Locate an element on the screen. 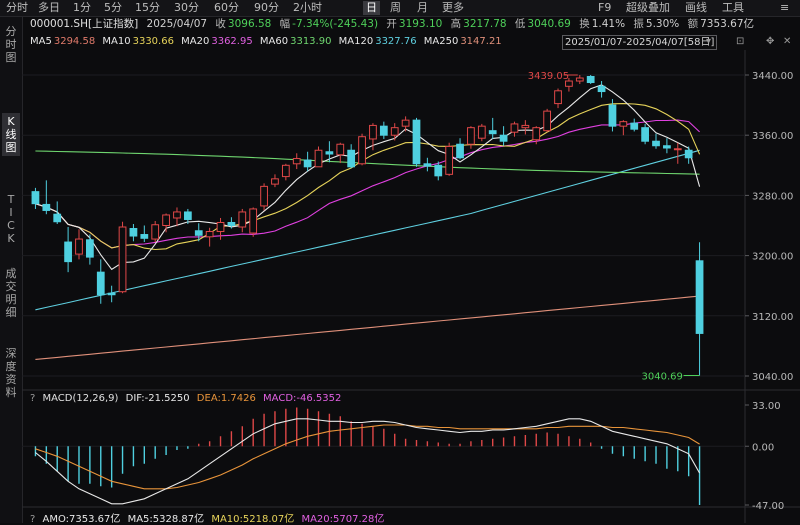  price-tick-label: 3440.00 is located at coordinates (772, 76).